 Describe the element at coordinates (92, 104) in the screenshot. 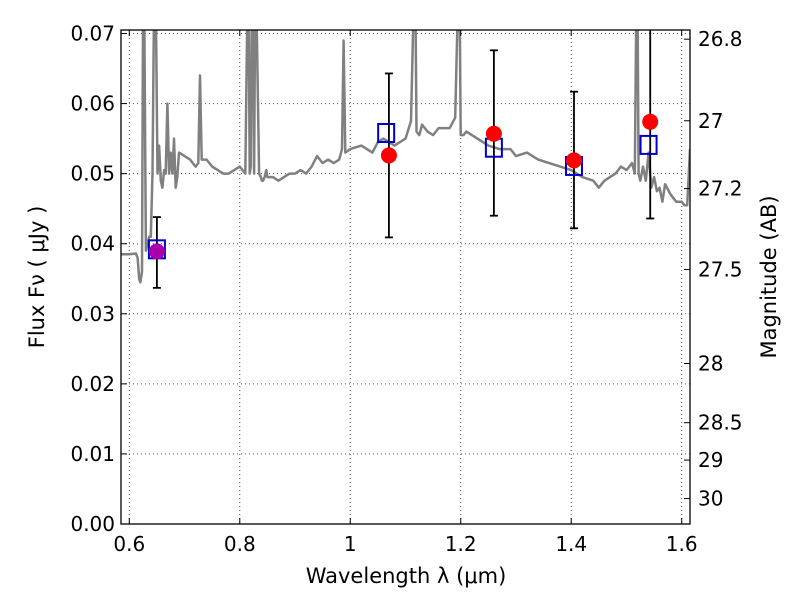

I see `y-tick-label: 0.06` at that location.